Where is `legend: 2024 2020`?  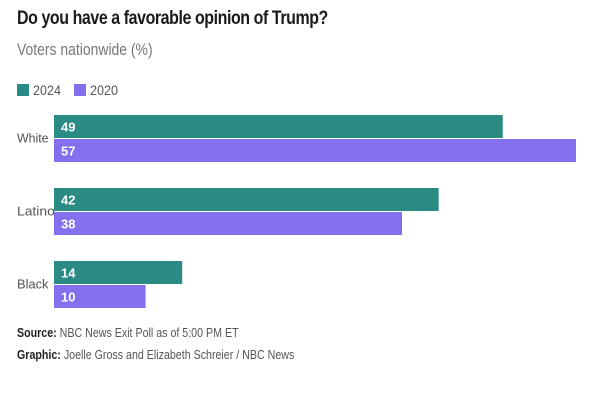
legend: 2024 2020 is located at coordinates (74, 90).